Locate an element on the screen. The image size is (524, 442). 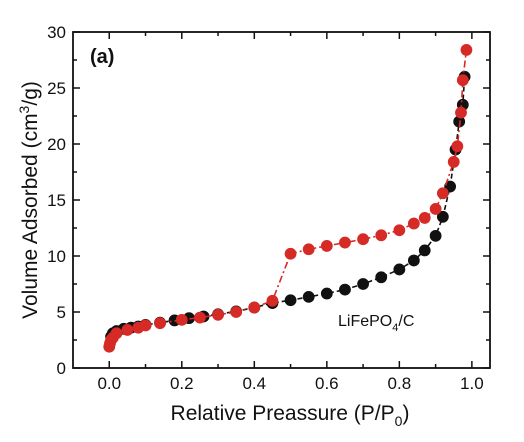
x-tick-label: 1.0 is located at coordinates (472, 383).